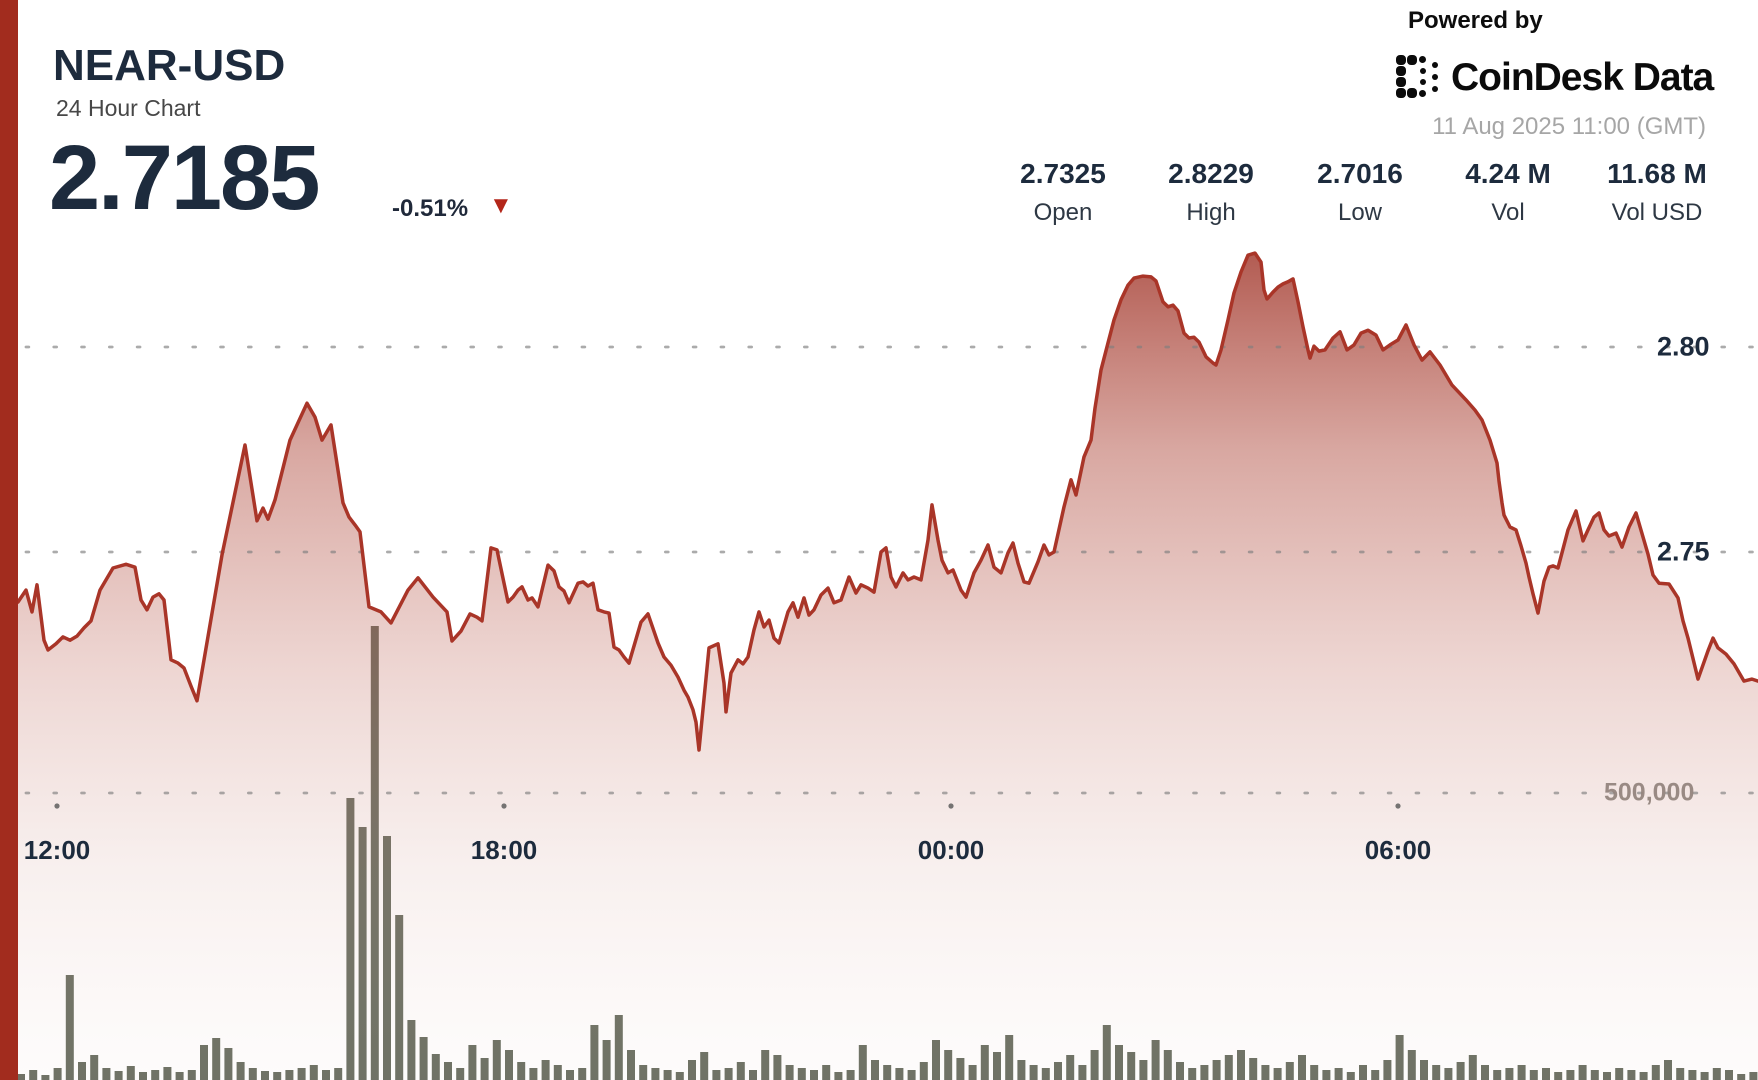  What do you see at coordinates (1657, 173) in the screenshot?
I see `stat-vol-usd-value: 11.68 M` at bounding box center [1657, 173].